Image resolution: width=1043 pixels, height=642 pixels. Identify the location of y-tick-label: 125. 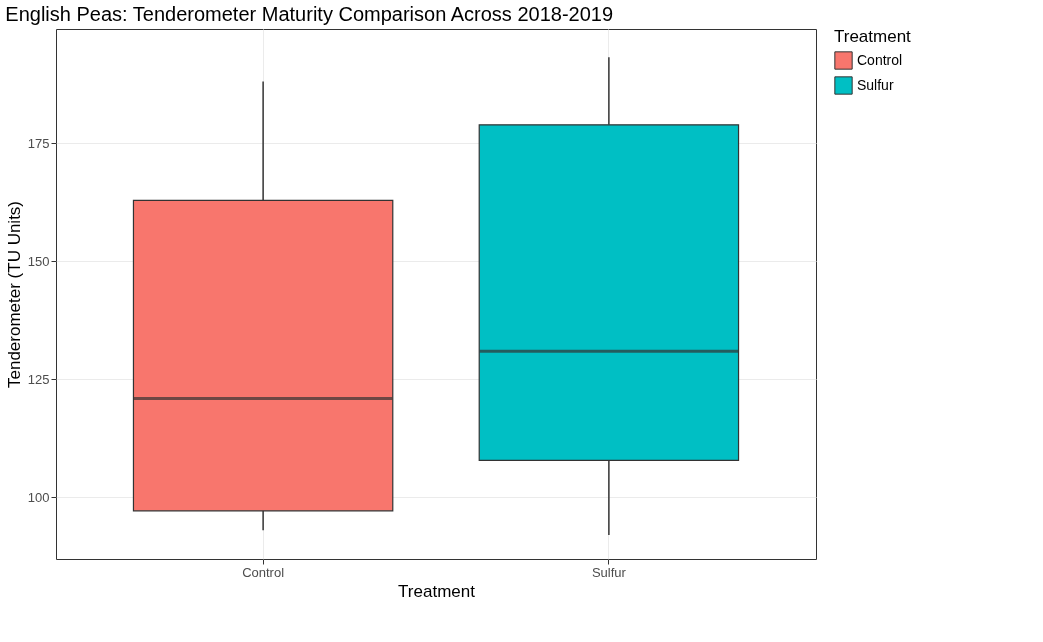
(38, 379).